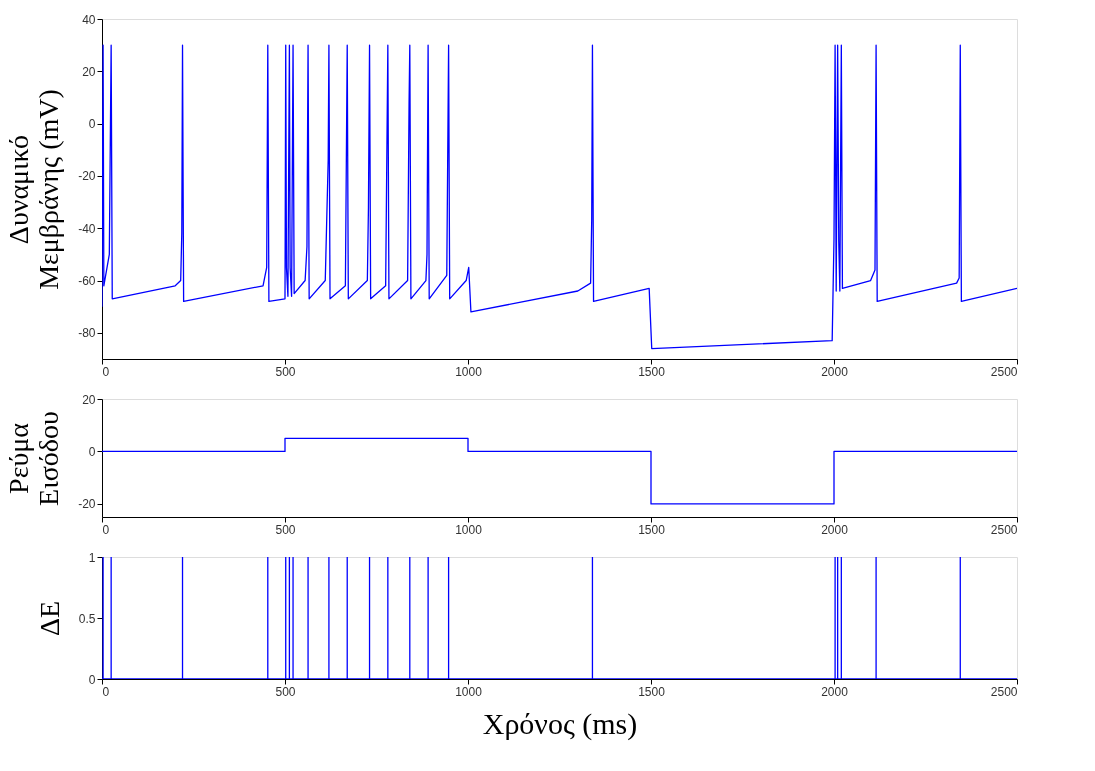 The width and height of the screenshot is (1095, 771). What do you see at coordinates (87, 618) in the screenshot?
I see `y-tick-label: 0.5` at bounding box center [87, 618].